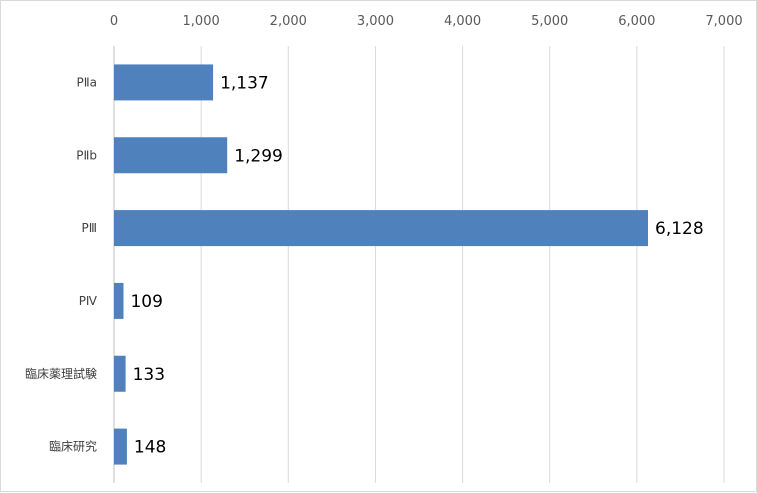 This screenshot has width=757, height=493. Describe the element at coordinates (723, 21) in the screenshot. I see `x-tick-label: 7,000` at that location.